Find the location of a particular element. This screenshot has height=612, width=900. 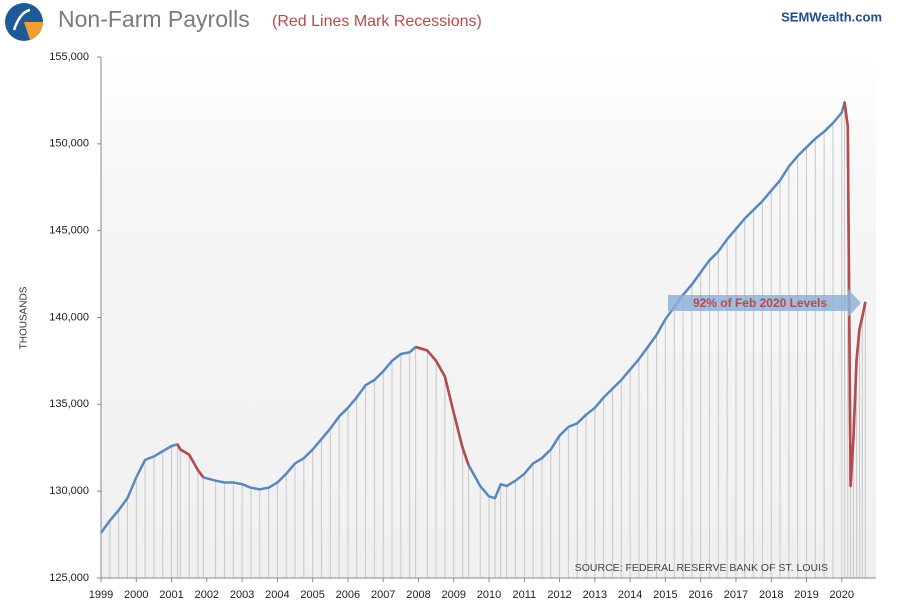

y-axis-label: THOUSANDS is located at coordinates (24, 317).